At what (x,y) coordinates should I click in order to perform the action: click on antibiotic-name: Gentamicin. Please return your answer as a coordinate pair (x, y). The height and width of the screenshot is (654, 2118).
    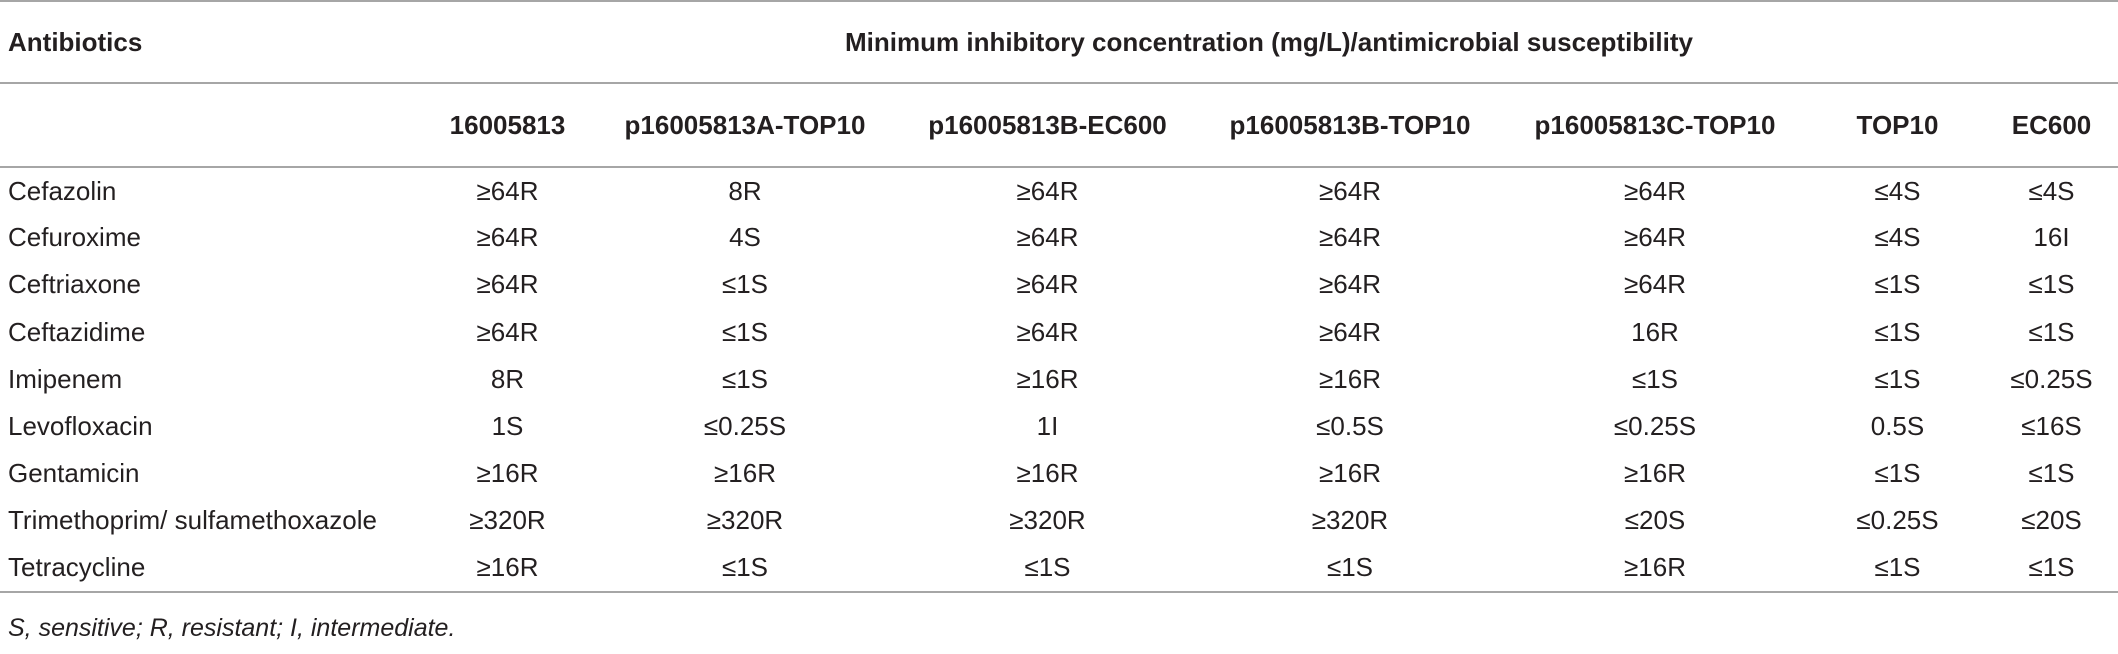
    Looking at the image, I should click on (74, 473).